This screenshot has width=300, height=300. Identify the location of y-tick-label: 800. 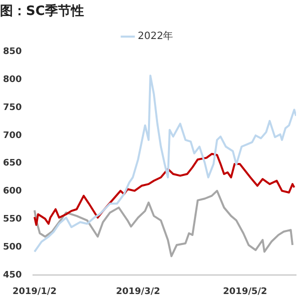
(12, 79).